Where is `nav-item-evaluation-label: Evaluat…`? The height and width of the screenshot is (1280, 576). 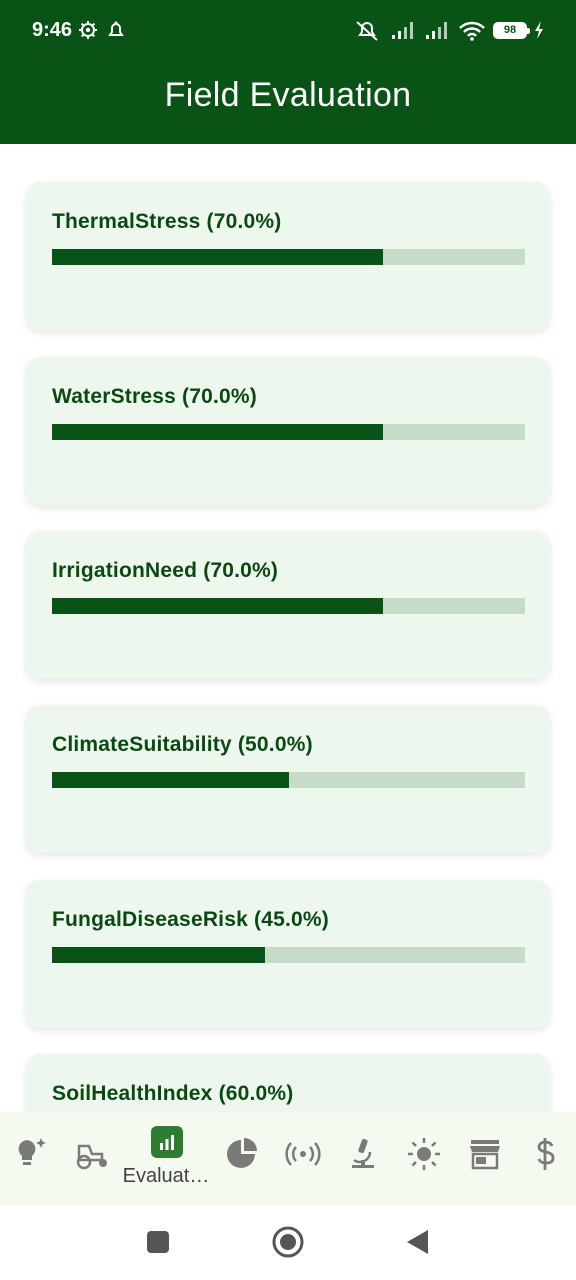
nav-item-evaluation-label: Evaluat… is located at coordinates (166, 1176).